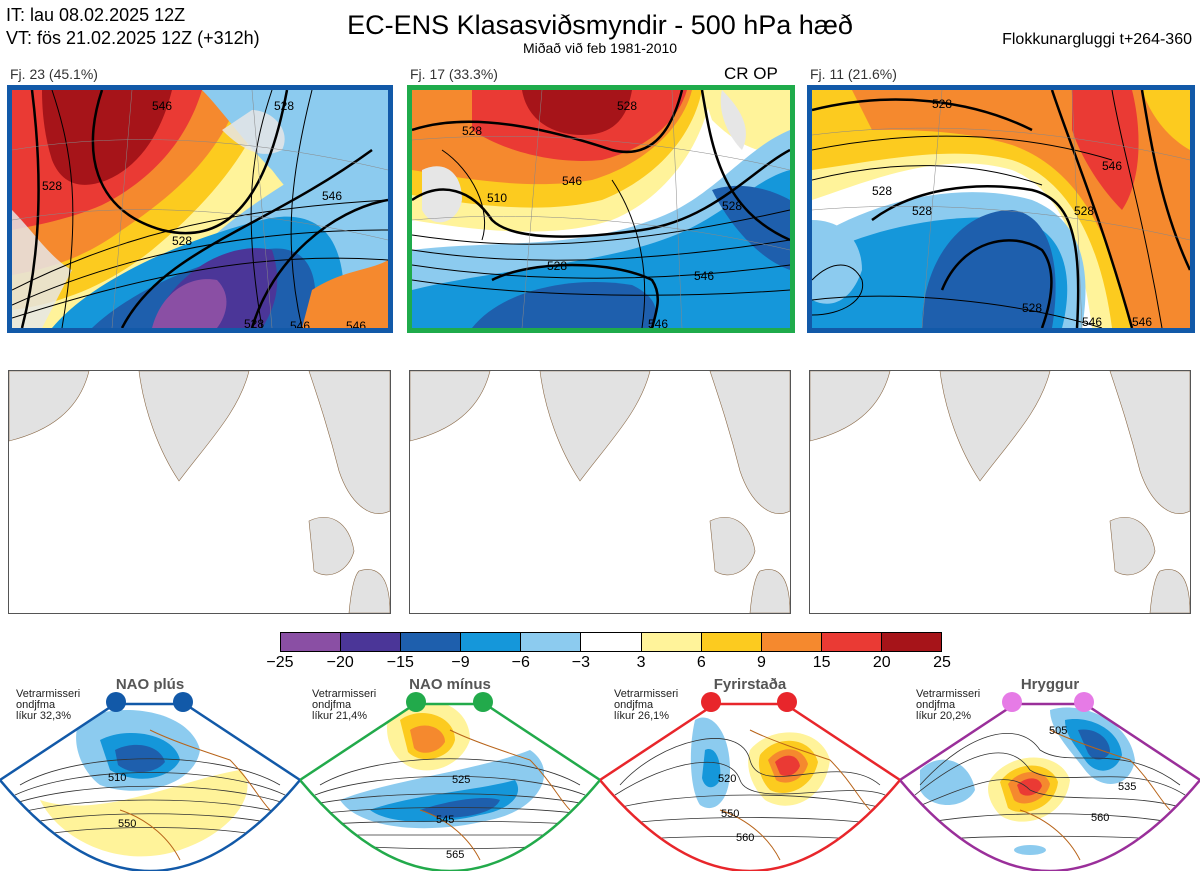 Image resolution: width=1200 pixels, height=871 pixels. What do you see at coordinates (460, 662) in the screenshot?
I see `colorbar-tick-label: −9` at bounding box center [460, 662].